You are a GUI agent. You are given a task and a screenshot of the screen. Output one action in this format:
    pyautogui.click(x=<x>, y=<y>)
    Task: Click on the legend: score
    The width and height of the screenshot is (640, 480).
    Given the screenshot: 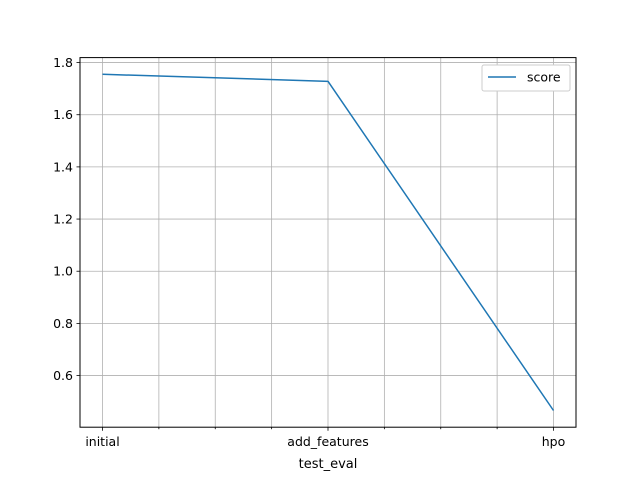 What is the action you would take?
    pyautogui.click(x=526, y=78)
    